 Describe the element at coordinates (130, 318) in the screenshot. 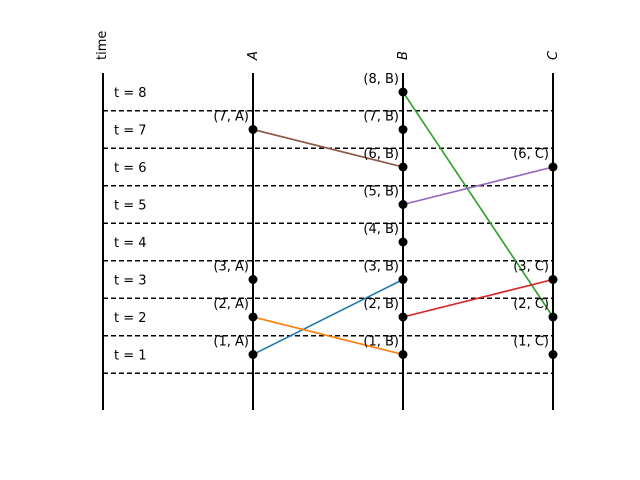

I see `row-label-t2: t = 2` at that location.